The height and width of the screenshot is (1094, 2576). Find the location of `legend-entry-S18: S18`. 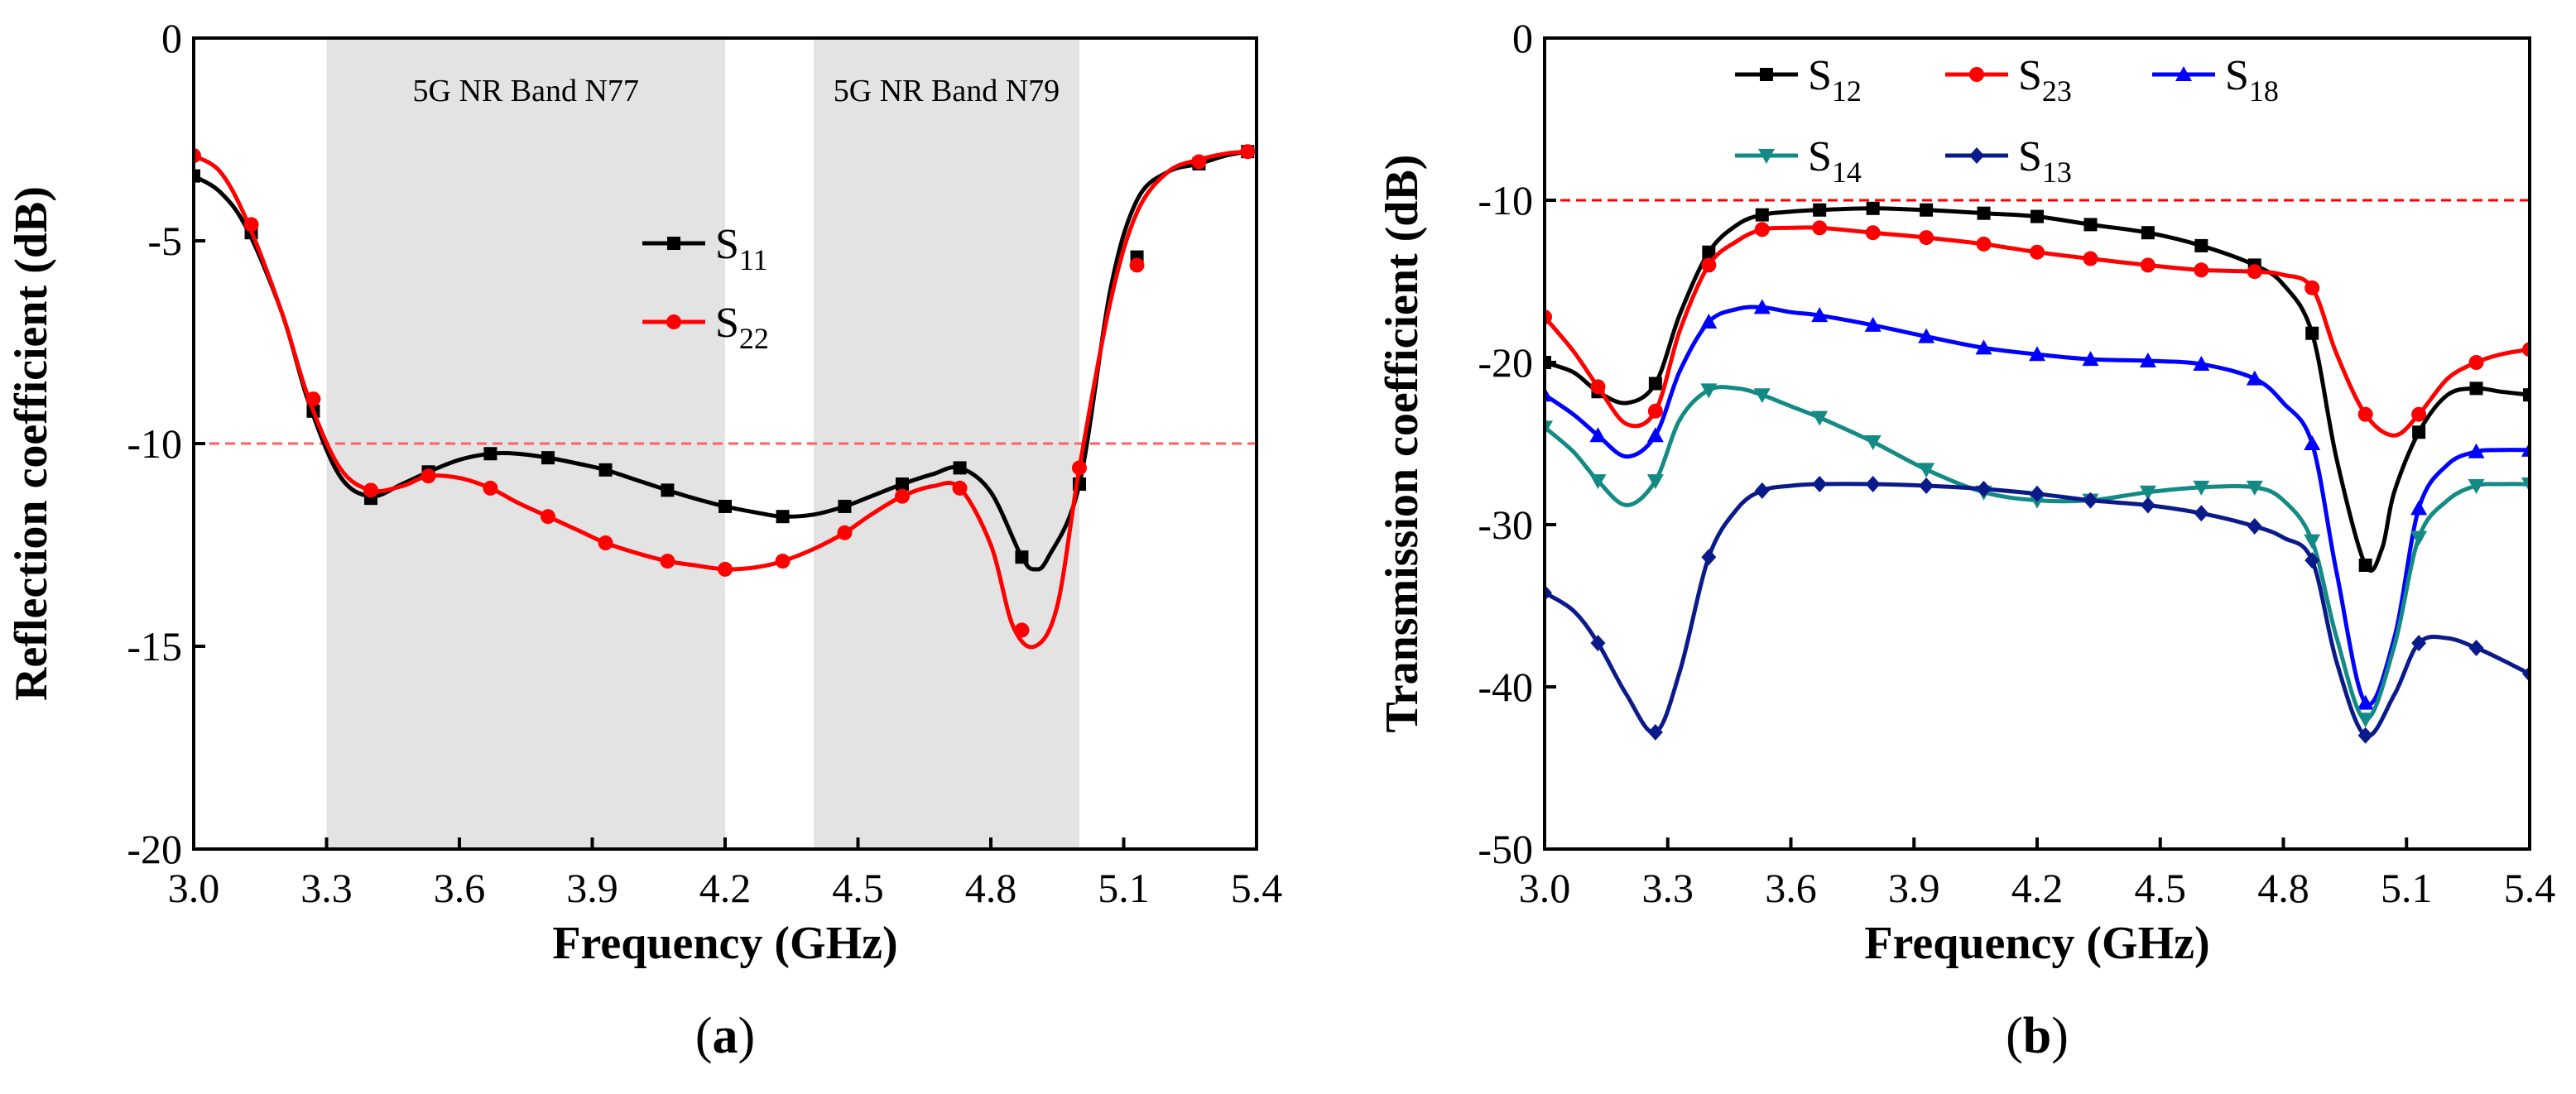

legend-entry-S18: S18 is located at coordinates (2215, 80).